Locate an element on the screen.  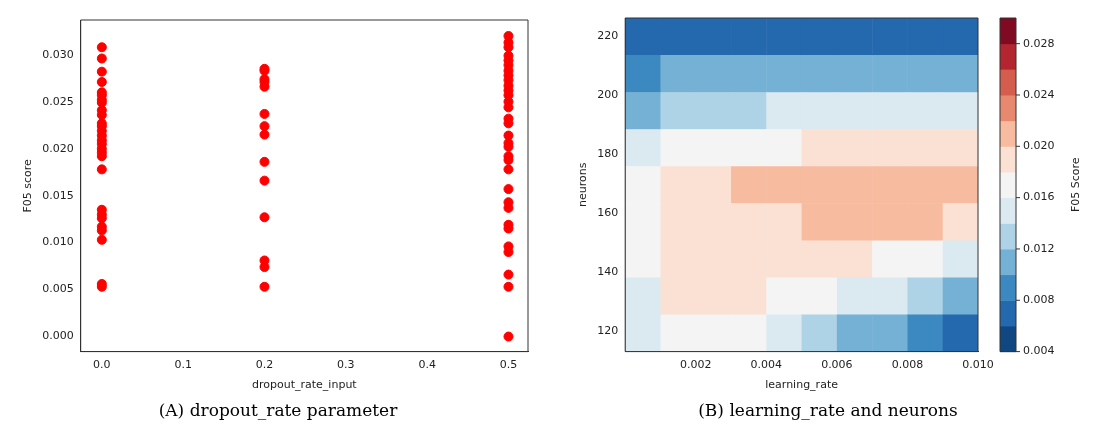
y-tick-label: 0.005 is located at coordinates (58, 289).